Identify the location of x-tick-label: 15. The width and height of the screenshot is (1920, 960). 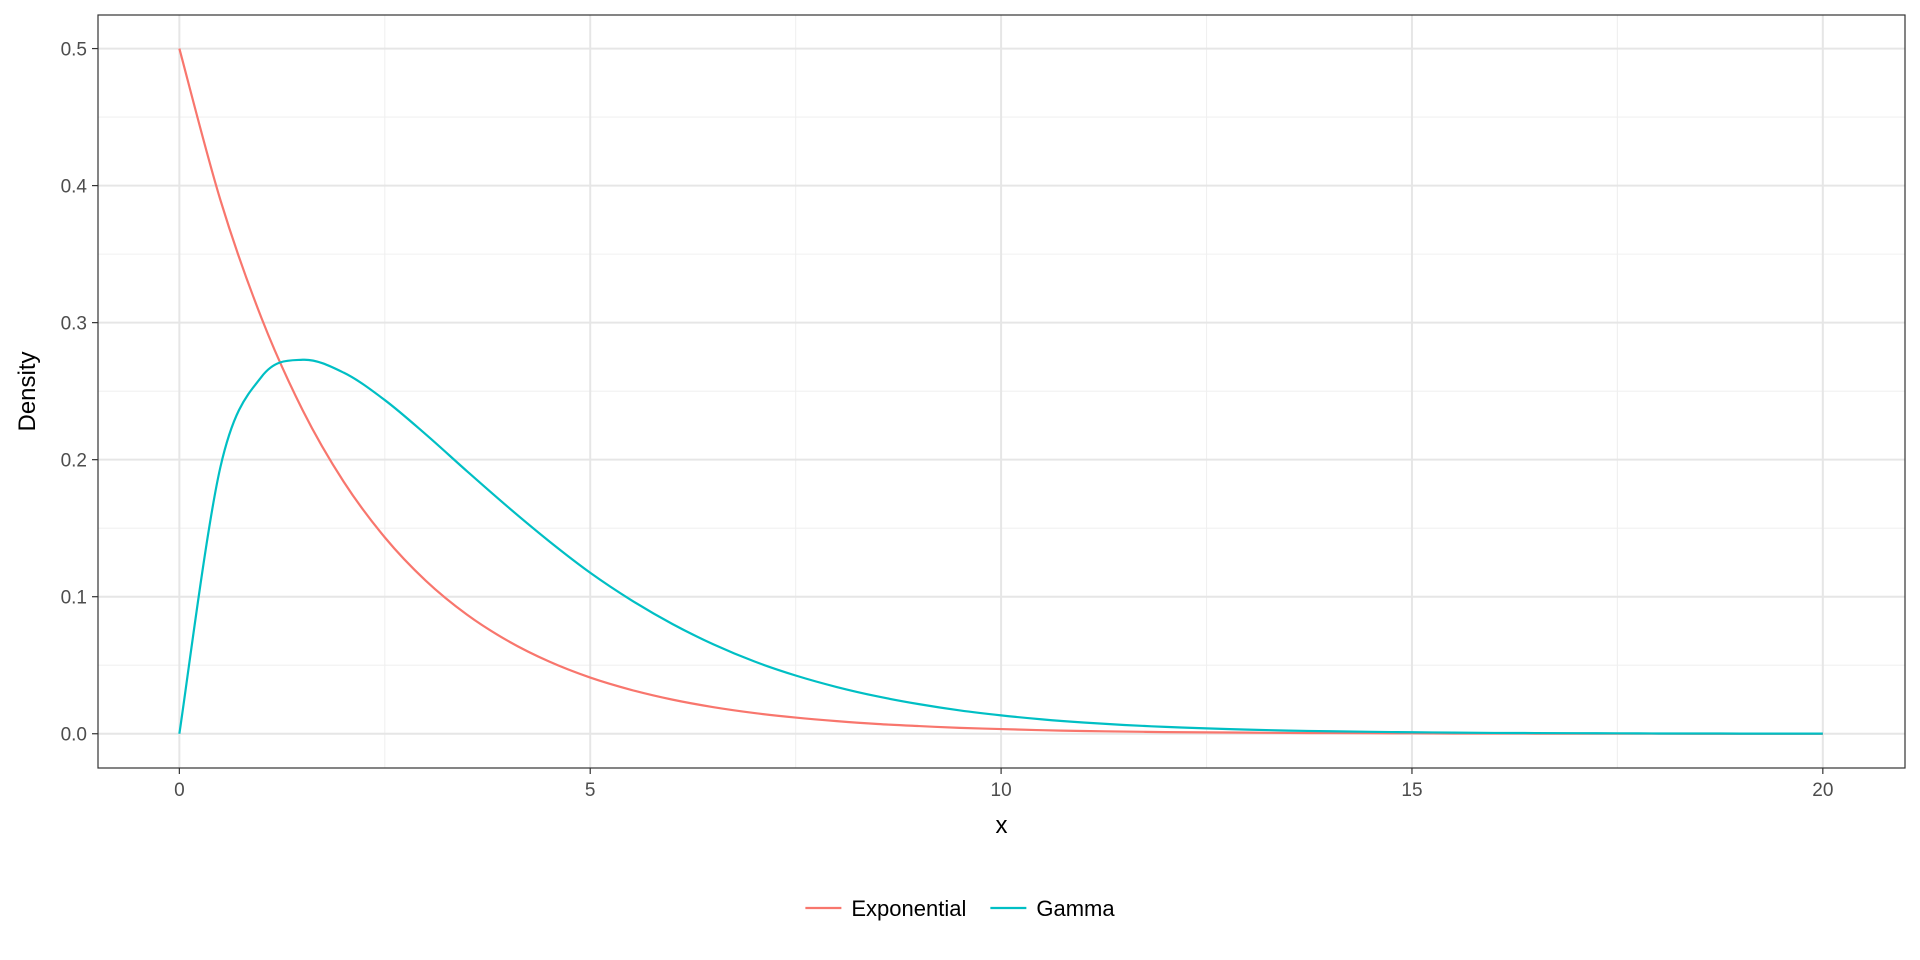
(1411, 790).